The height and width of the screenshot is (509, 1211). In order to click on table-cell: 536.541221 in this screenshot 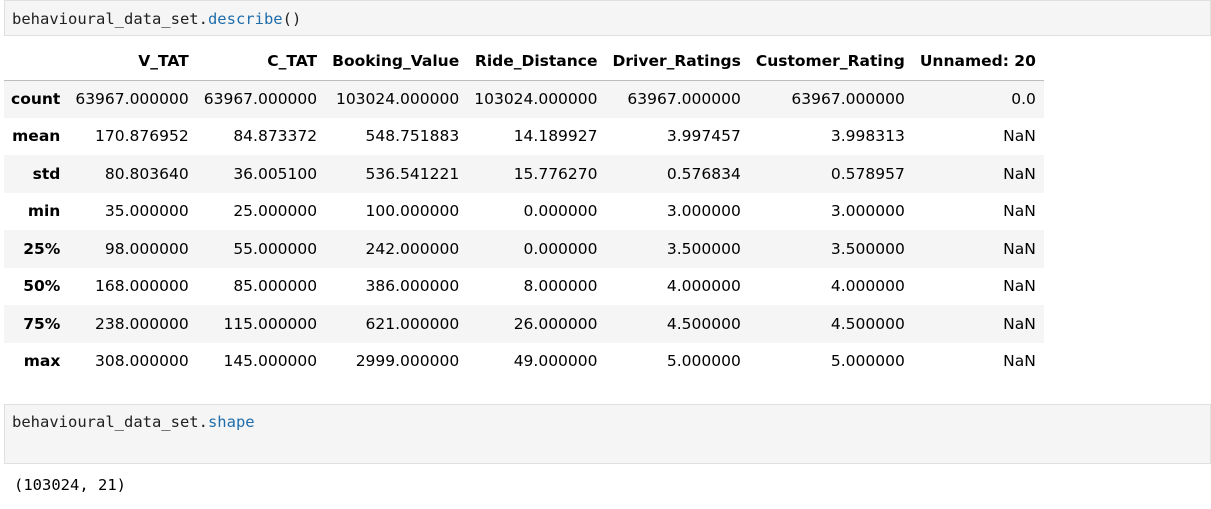, I will do `click(412, 173)`.